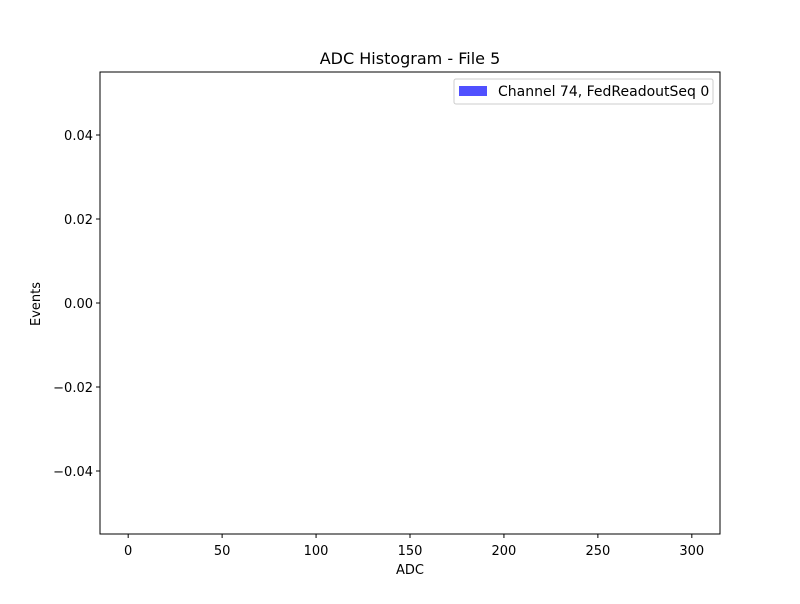 The height and width of the screenshot is (604, 800). I want to click on x-tick-label: 200, so click(504, 551).